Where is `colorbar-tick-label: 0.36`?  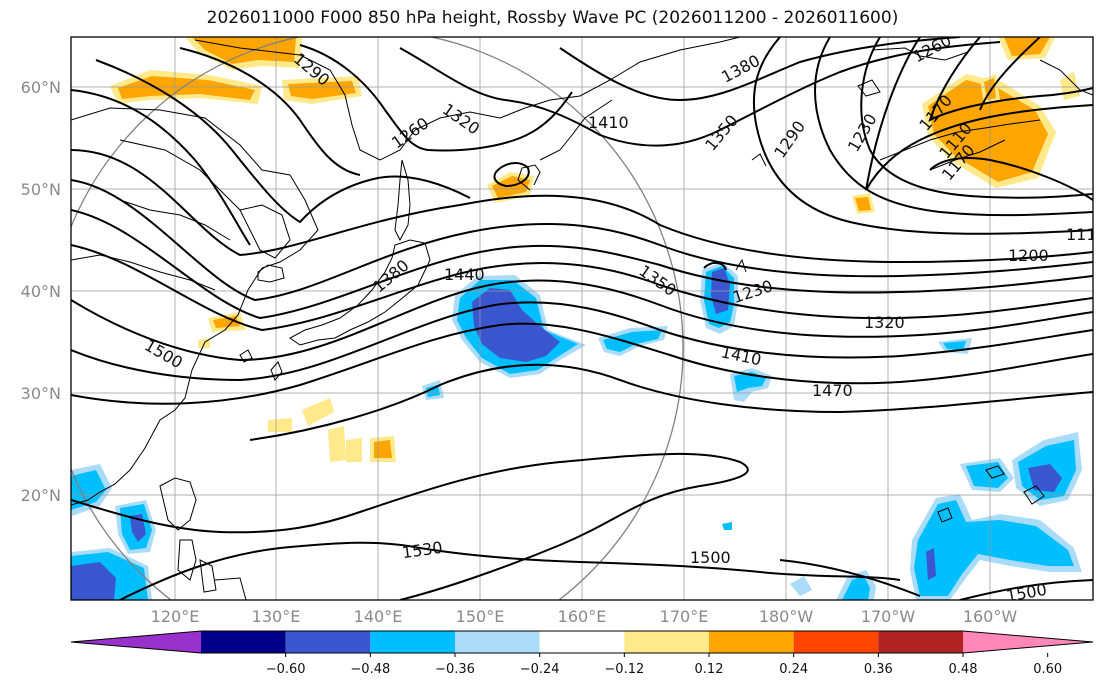
colorbar-tick-label: 0.36 is located at coordinates (878, 669).